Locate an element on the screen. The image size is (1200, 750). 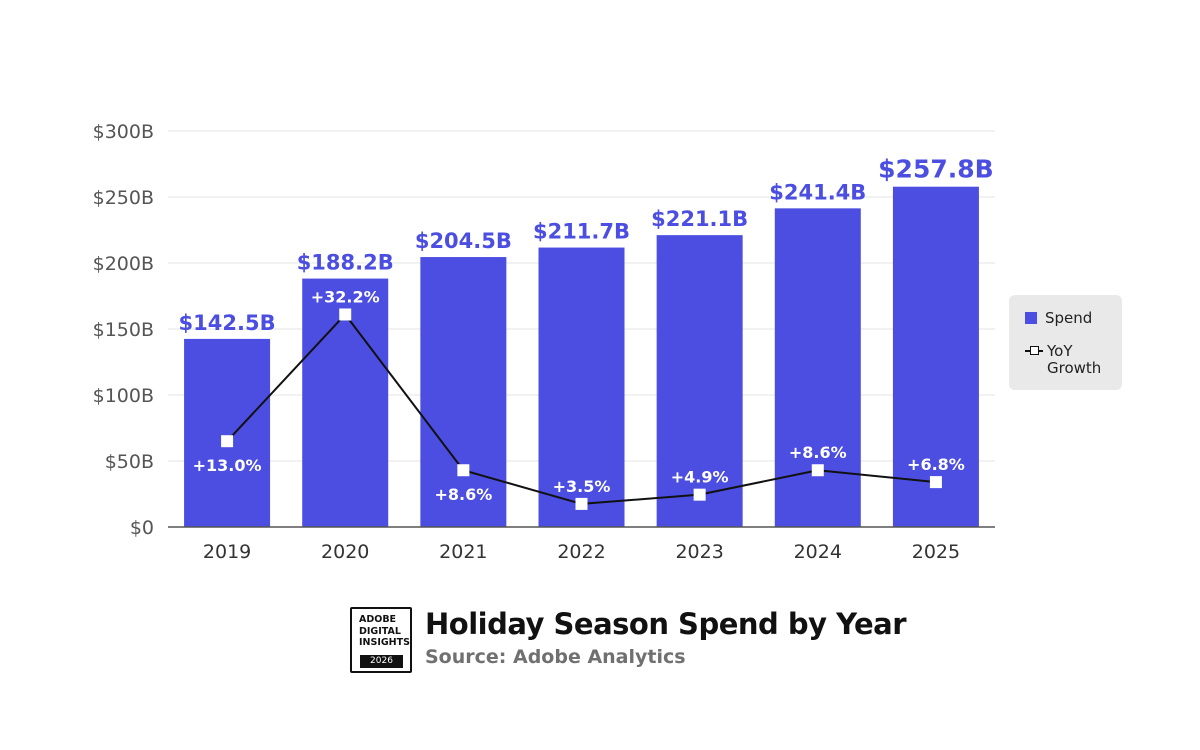
growth-label: +13.0% is located at coordinates (227, 465).